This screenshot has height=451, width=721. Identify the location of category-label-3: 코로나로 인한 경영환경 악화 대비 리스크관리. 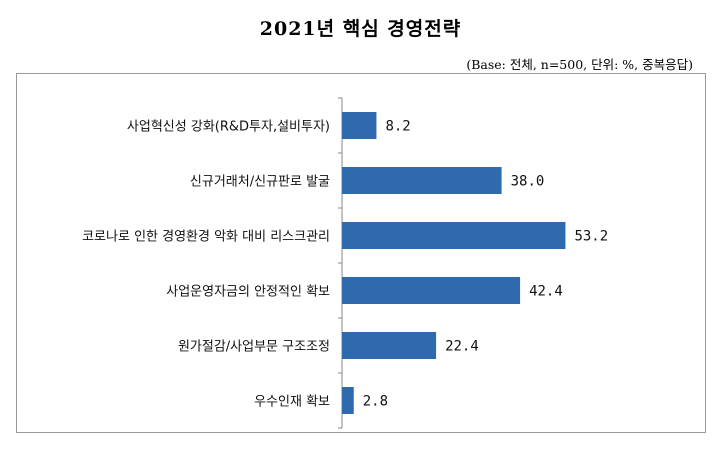
(206, 237).